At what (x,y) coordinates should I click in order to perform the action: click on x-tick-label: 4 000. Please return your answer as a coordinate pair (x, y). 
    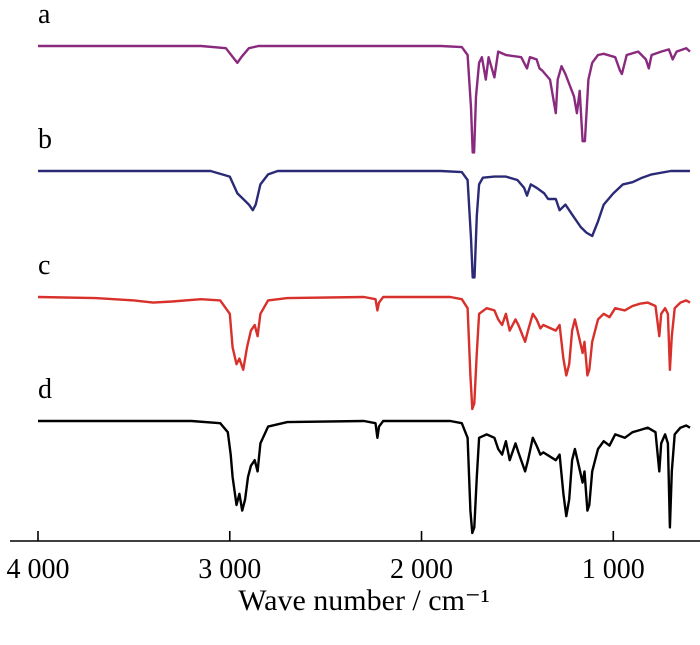
    Looking at the image, I should click on (38, 569).